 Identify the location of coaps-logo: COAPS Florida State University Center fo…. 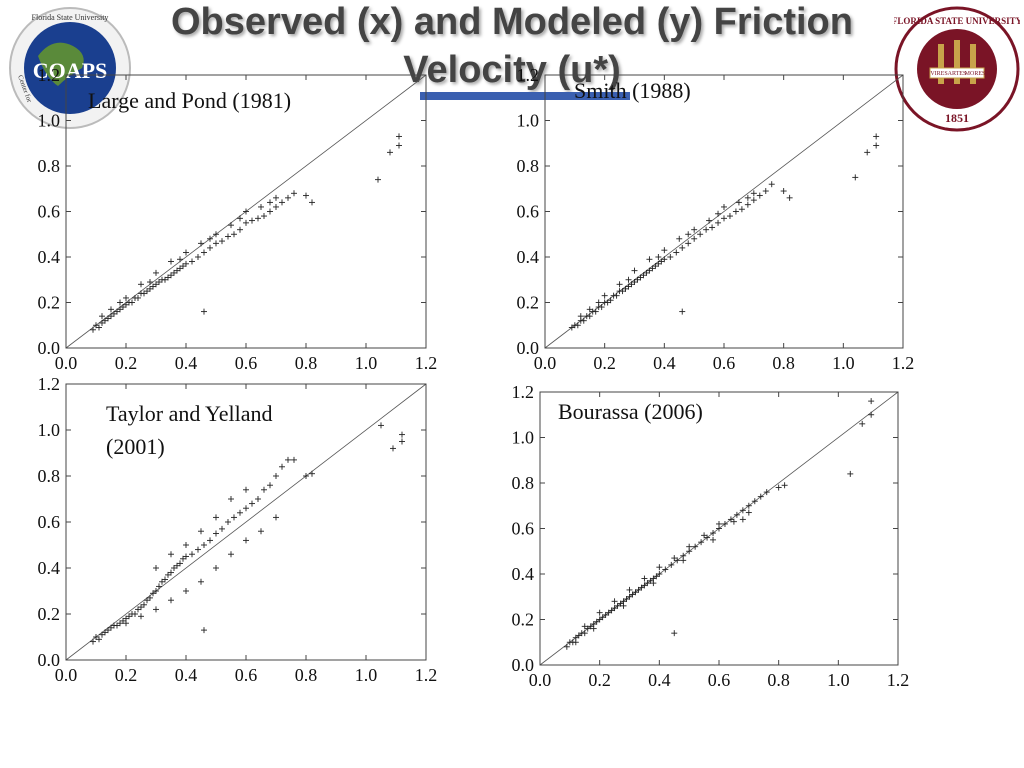
(70, 68).